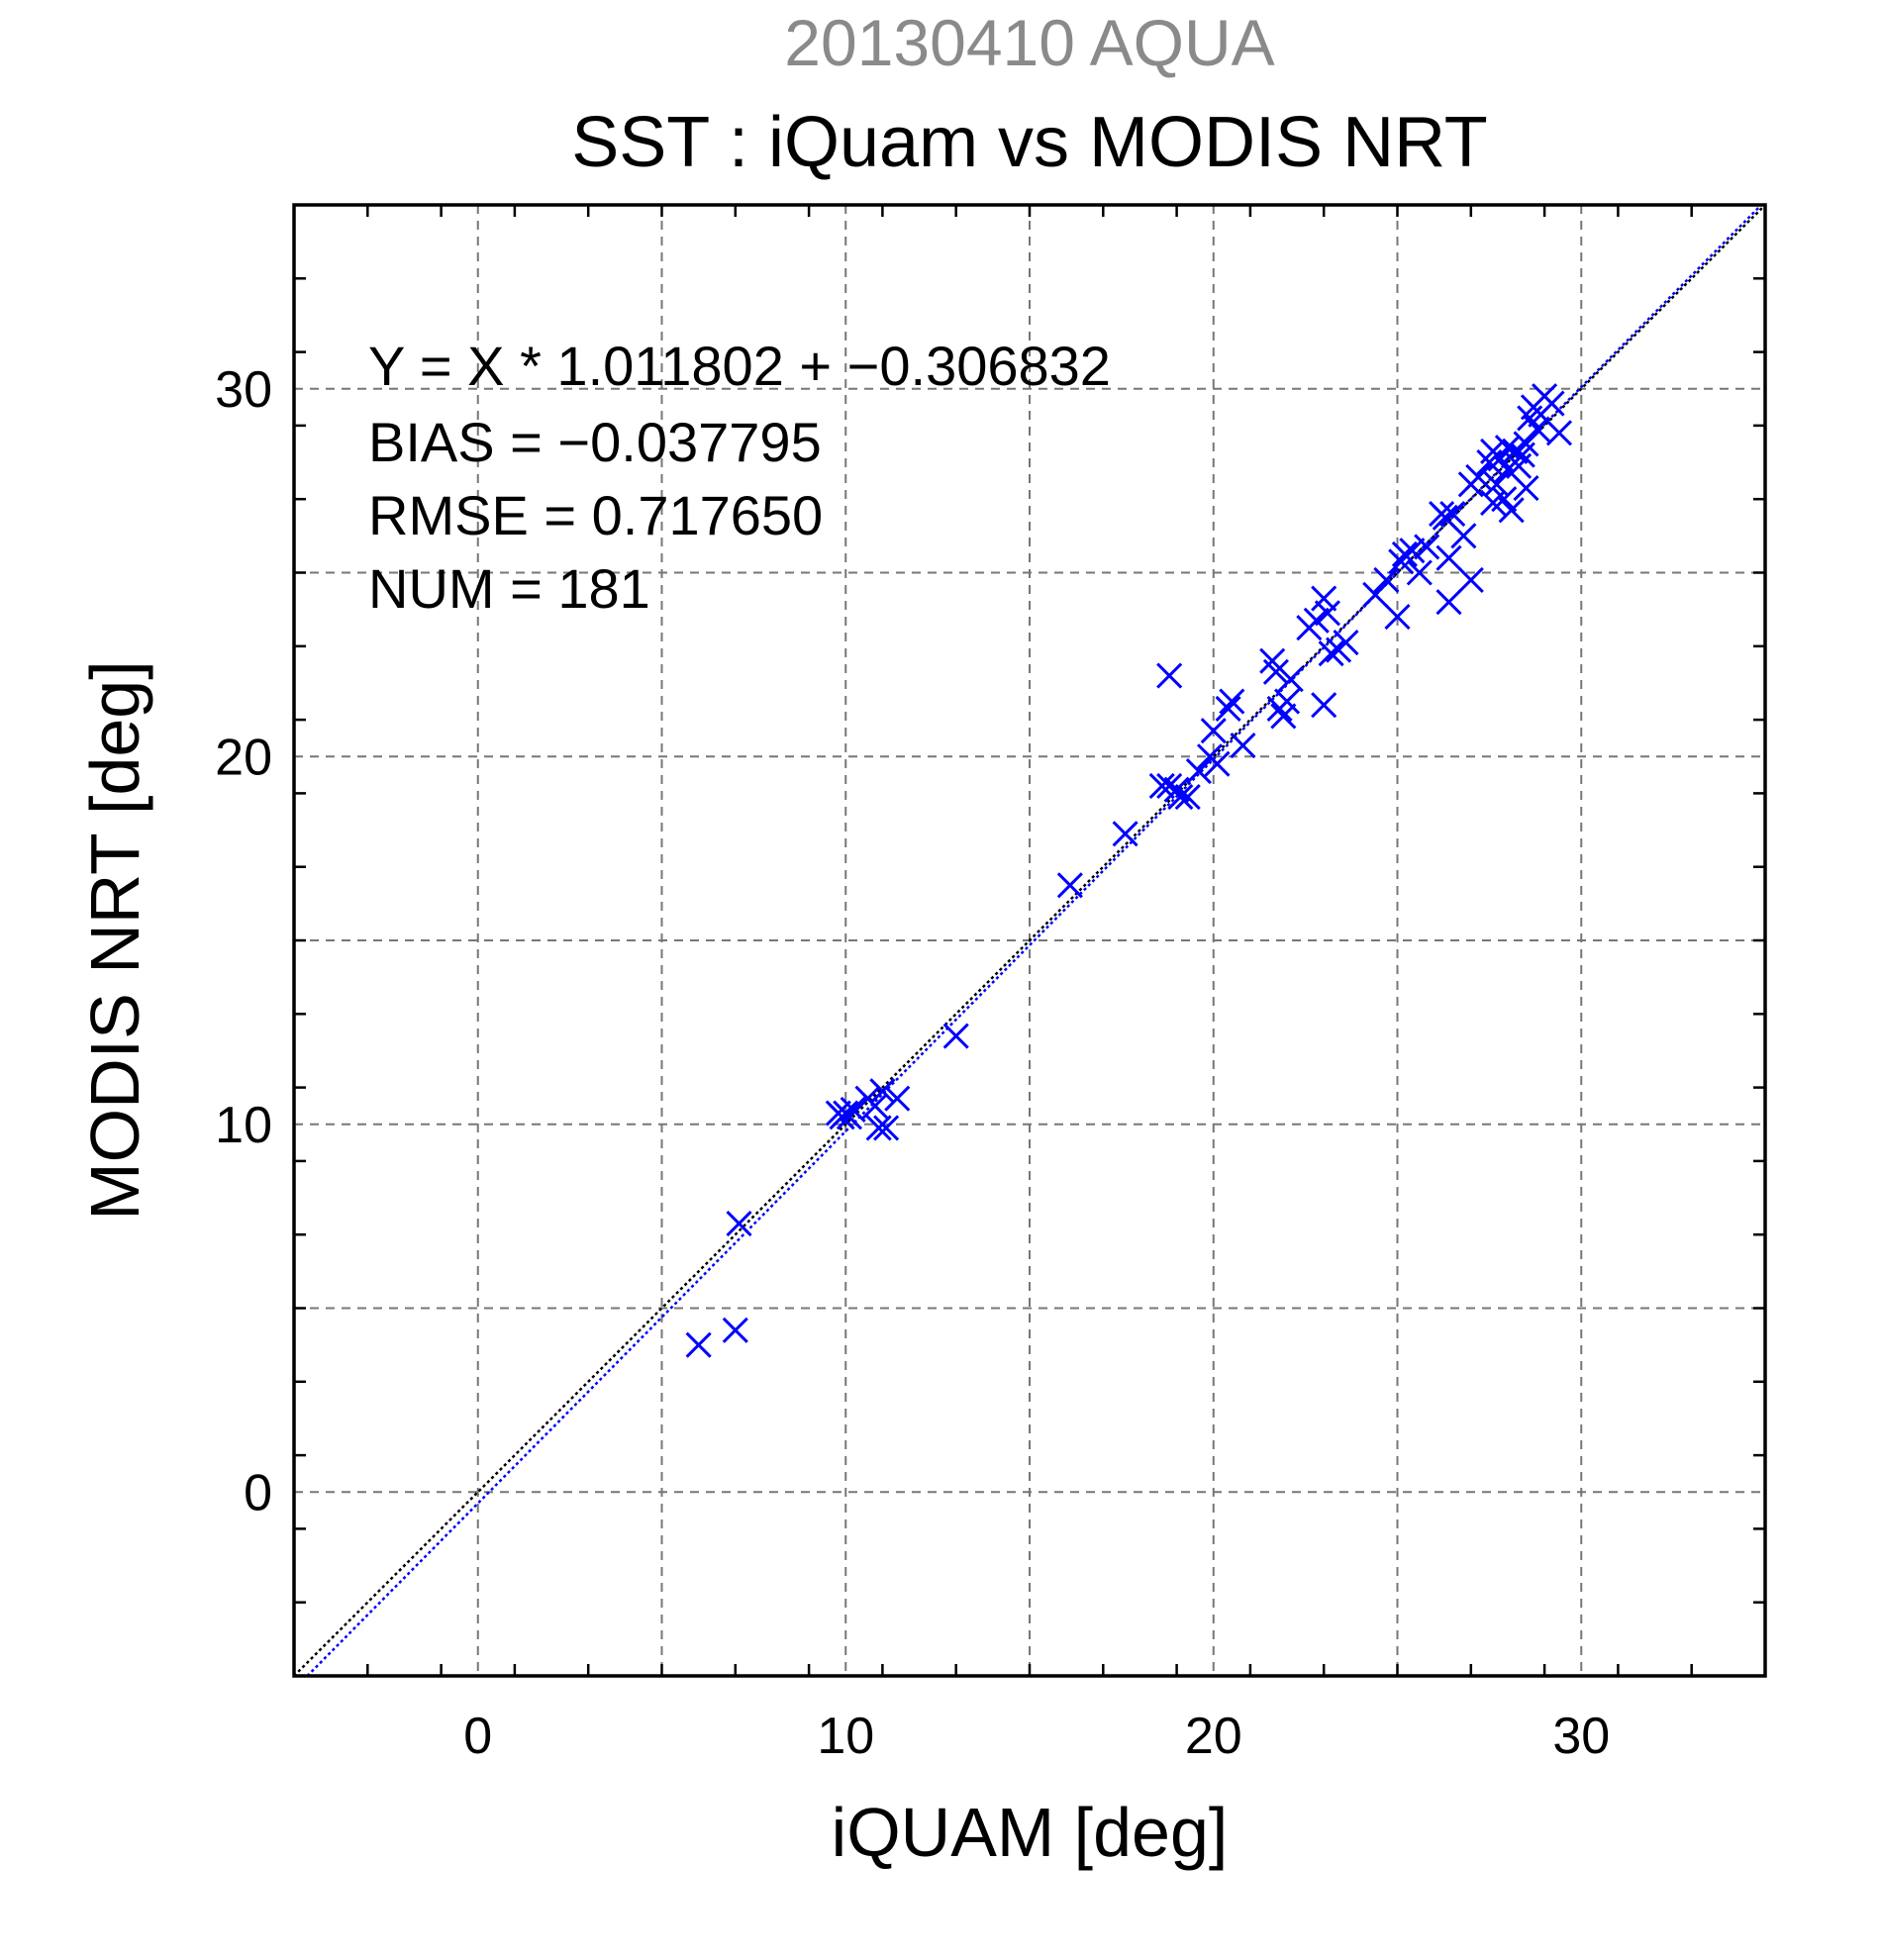  Describe the element at coordinates (258, 1492) in the screenshot. I see `y-tick-label: 0` at that location.